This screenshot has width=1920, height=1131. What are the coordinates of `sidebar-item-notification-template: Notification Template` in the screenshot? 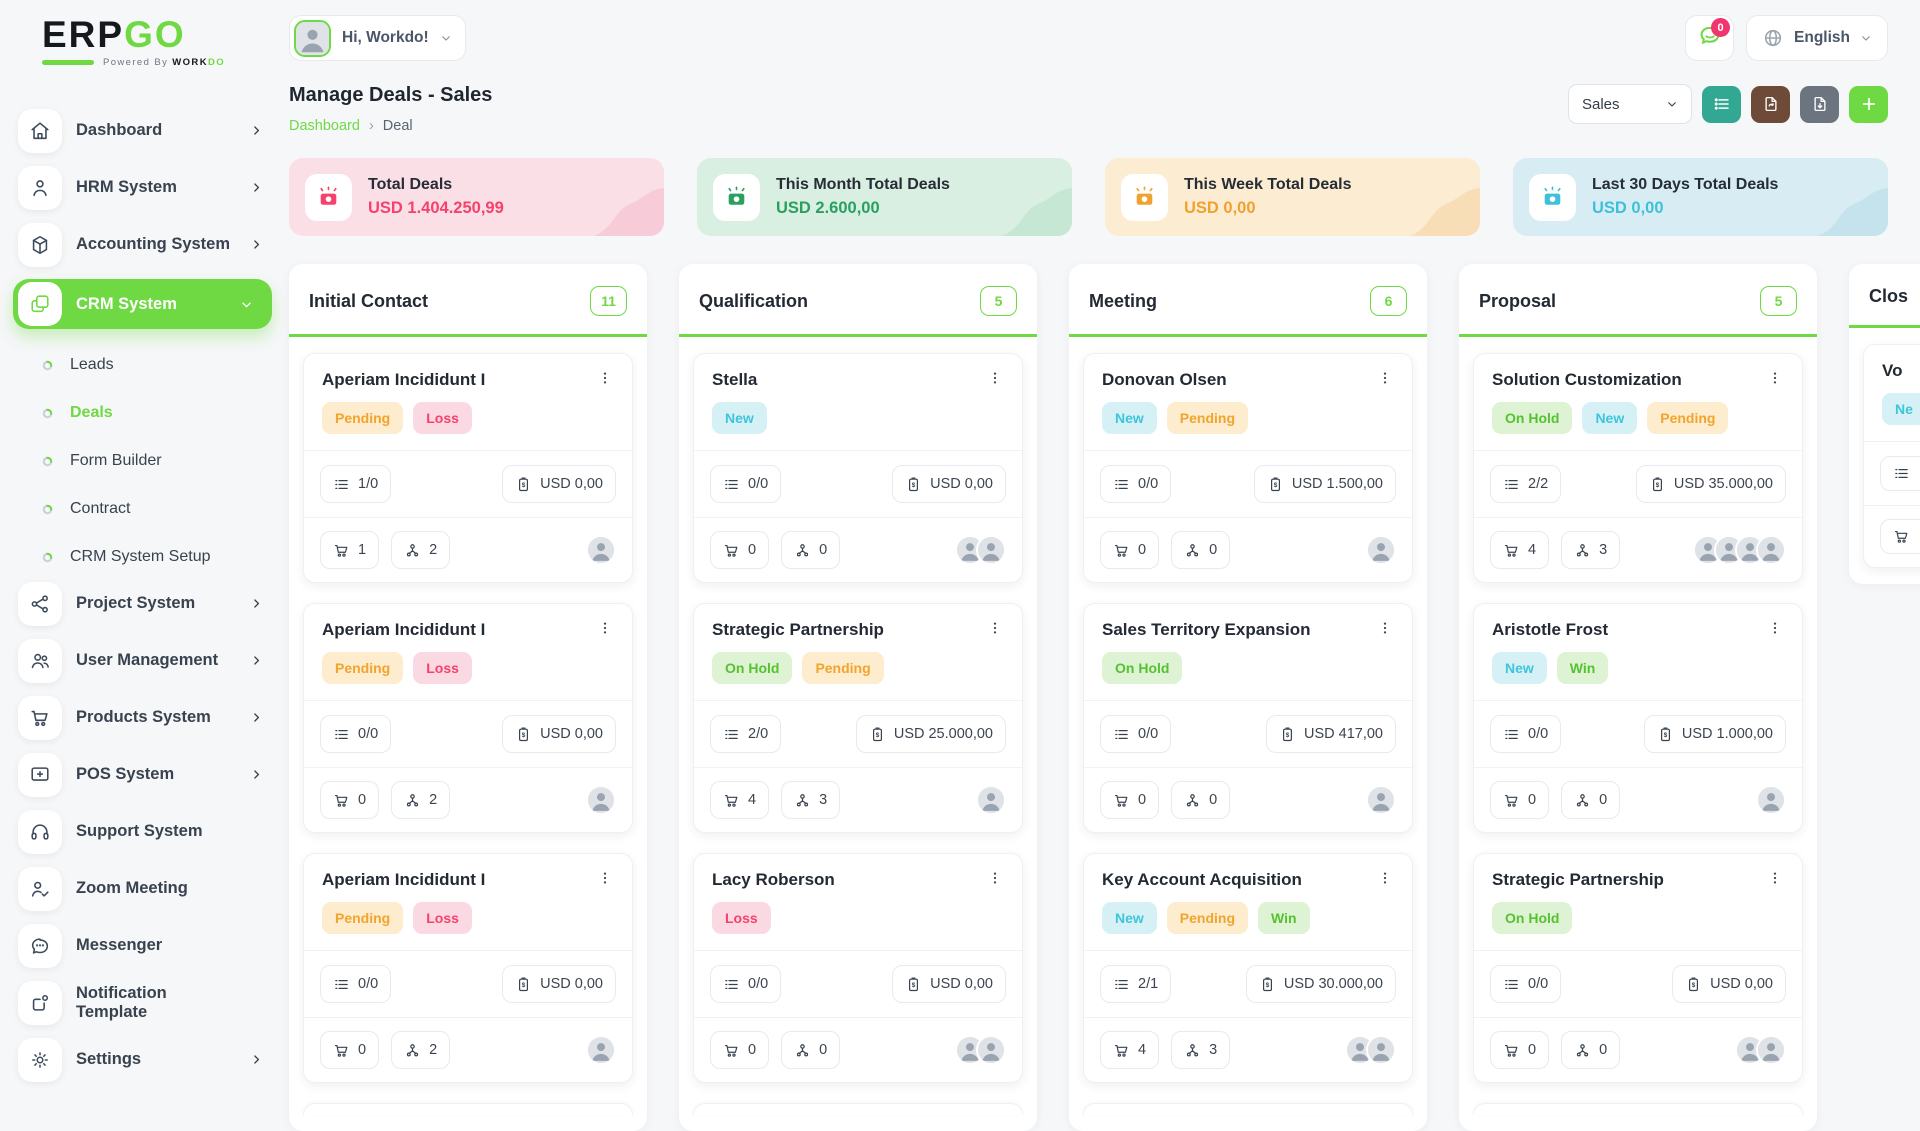 It's located at (145, 1002).